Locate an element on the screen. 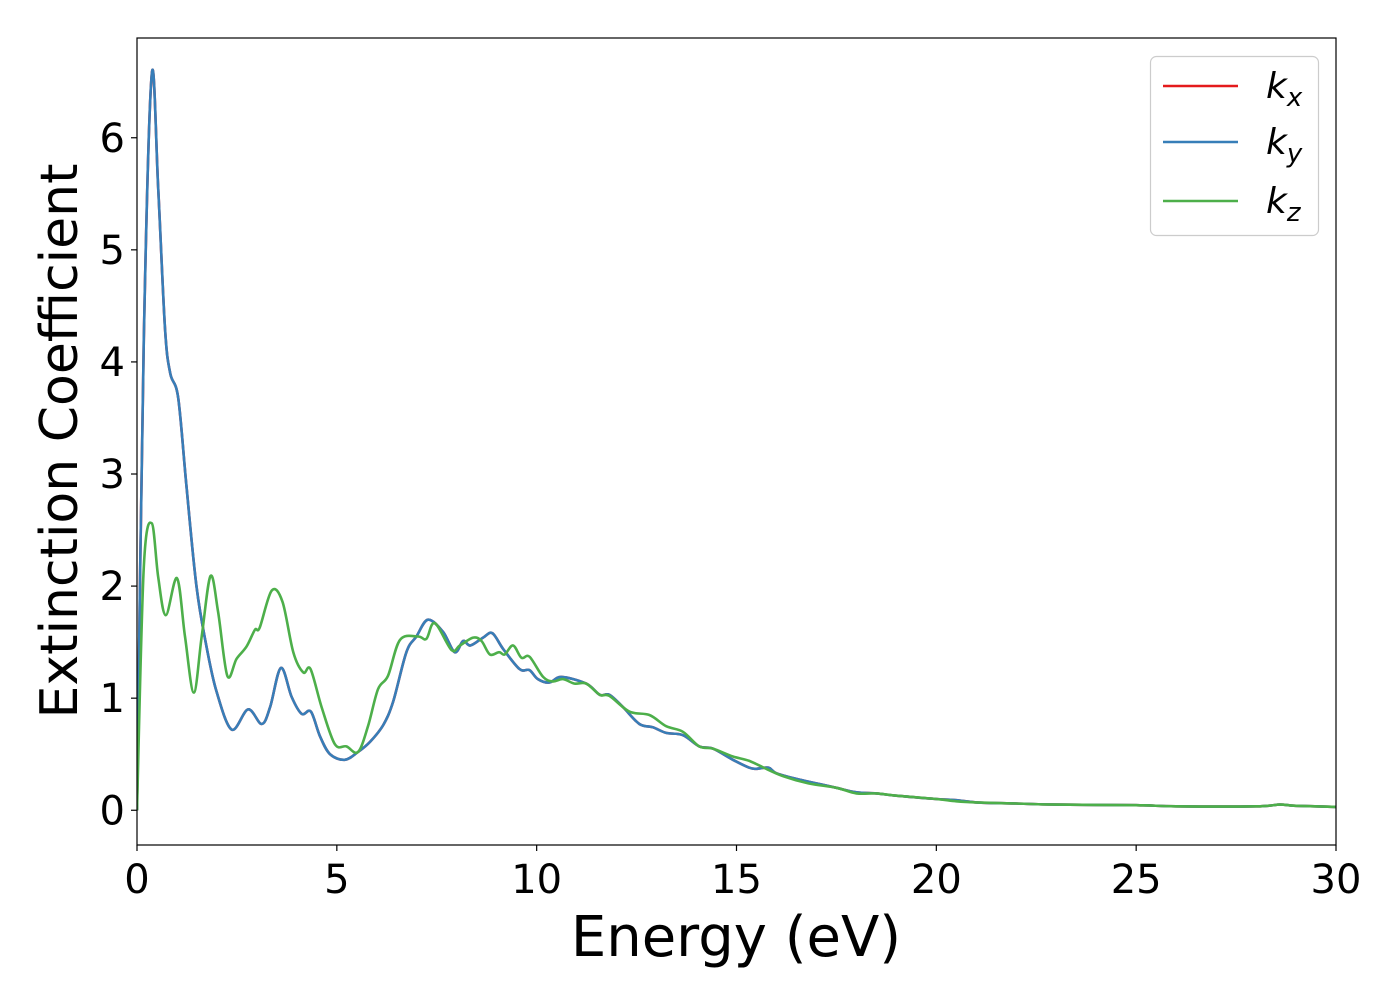  y-tick-label: 2 is located at coordinates (112, 587).